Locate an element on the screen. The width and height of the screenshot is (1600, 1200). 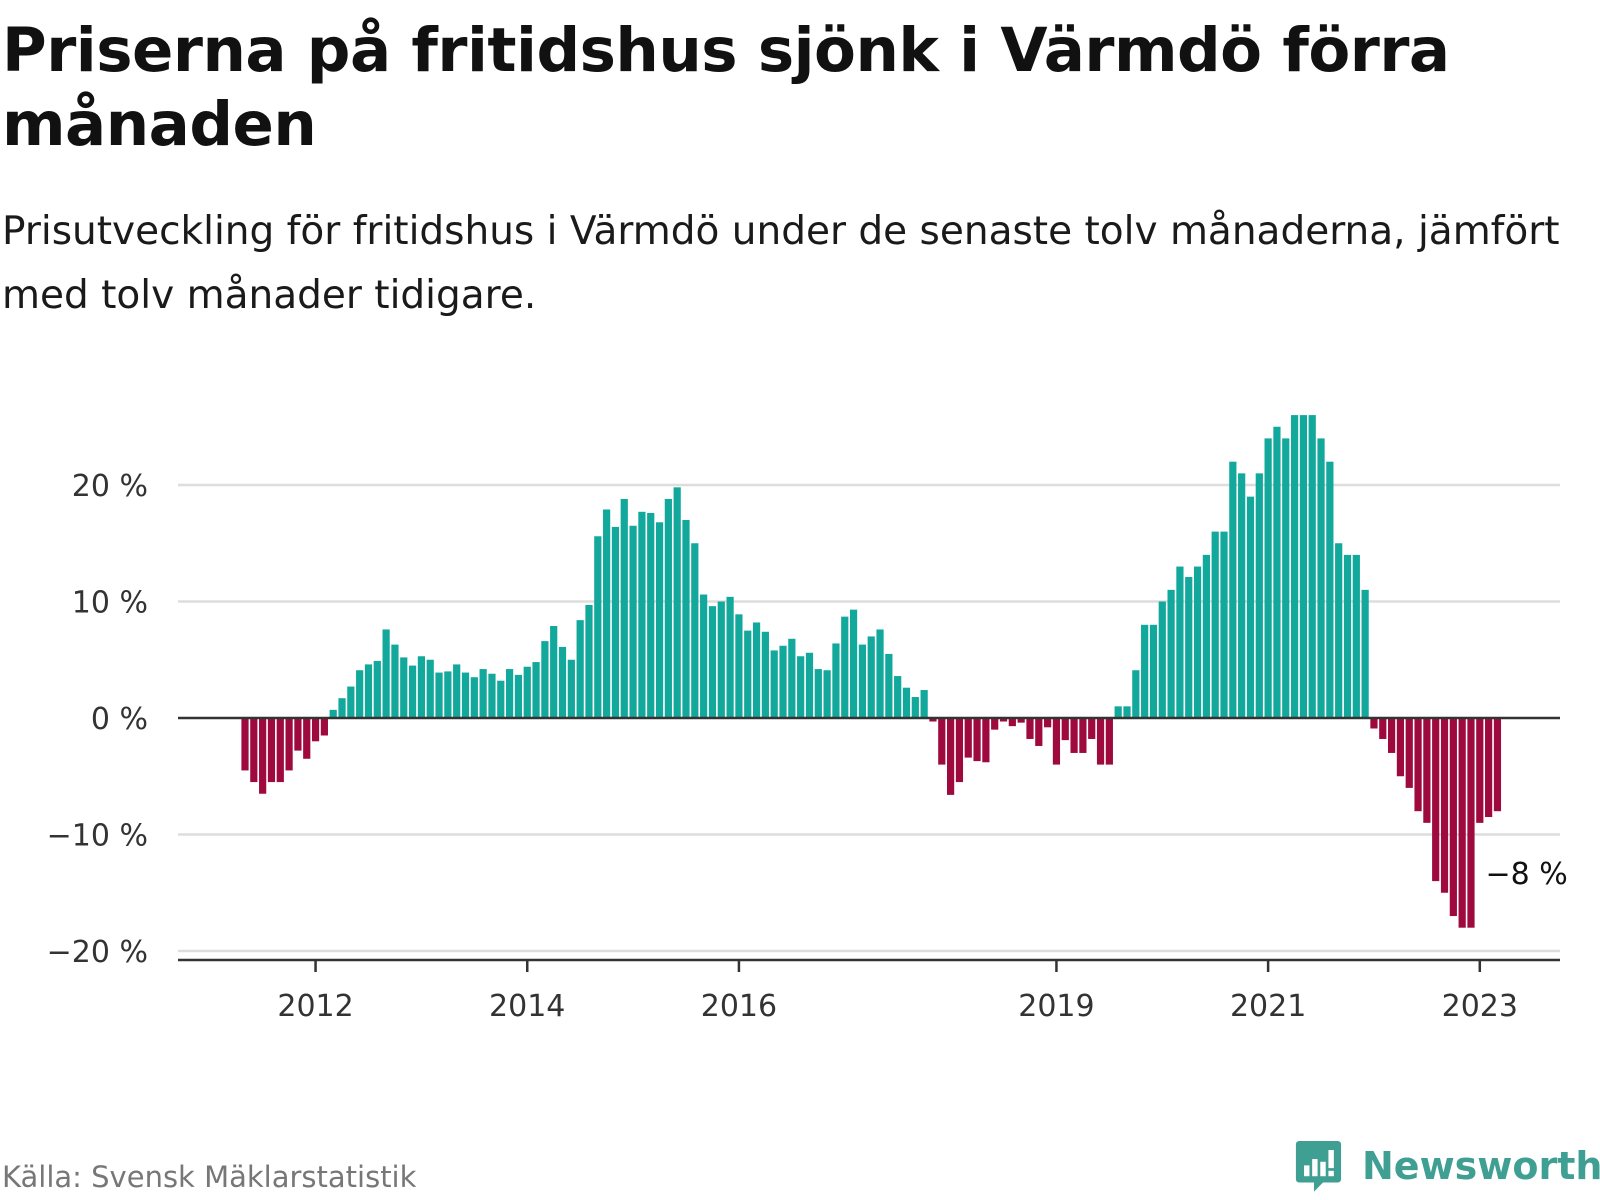
brand-name: Newsworthy is located at coordinates (1481, 1166).